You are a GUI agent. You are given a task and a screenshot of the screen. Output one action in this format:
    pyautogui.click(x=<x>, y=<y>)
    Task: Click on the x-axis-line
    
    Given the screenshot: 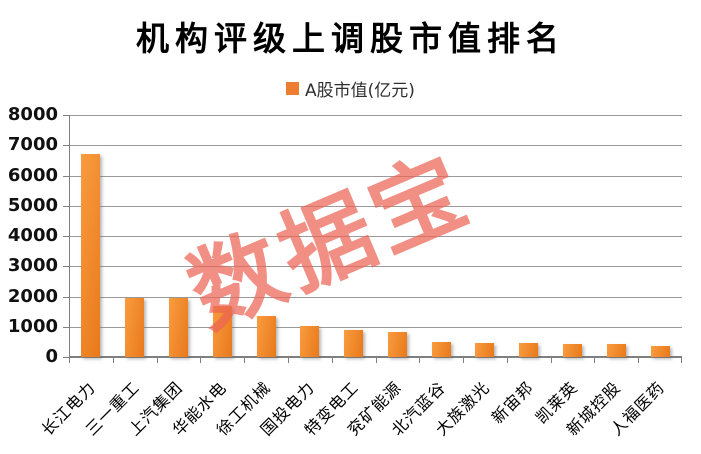 What is the action you would take?
    pyautogui.click(x=375, y=357)
    